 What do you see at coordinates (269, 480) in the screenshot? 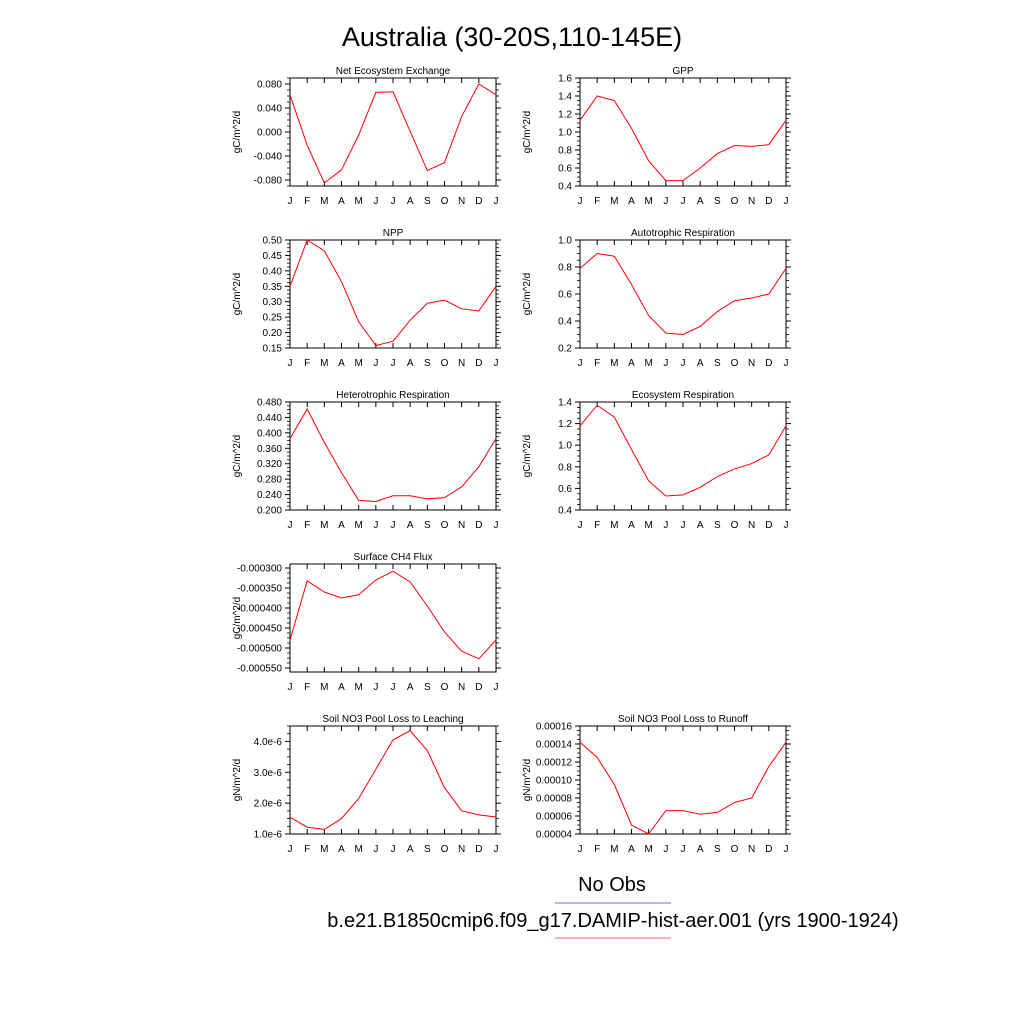
I see `y-tick-label: 0.280` at bounding box center [269, 480].